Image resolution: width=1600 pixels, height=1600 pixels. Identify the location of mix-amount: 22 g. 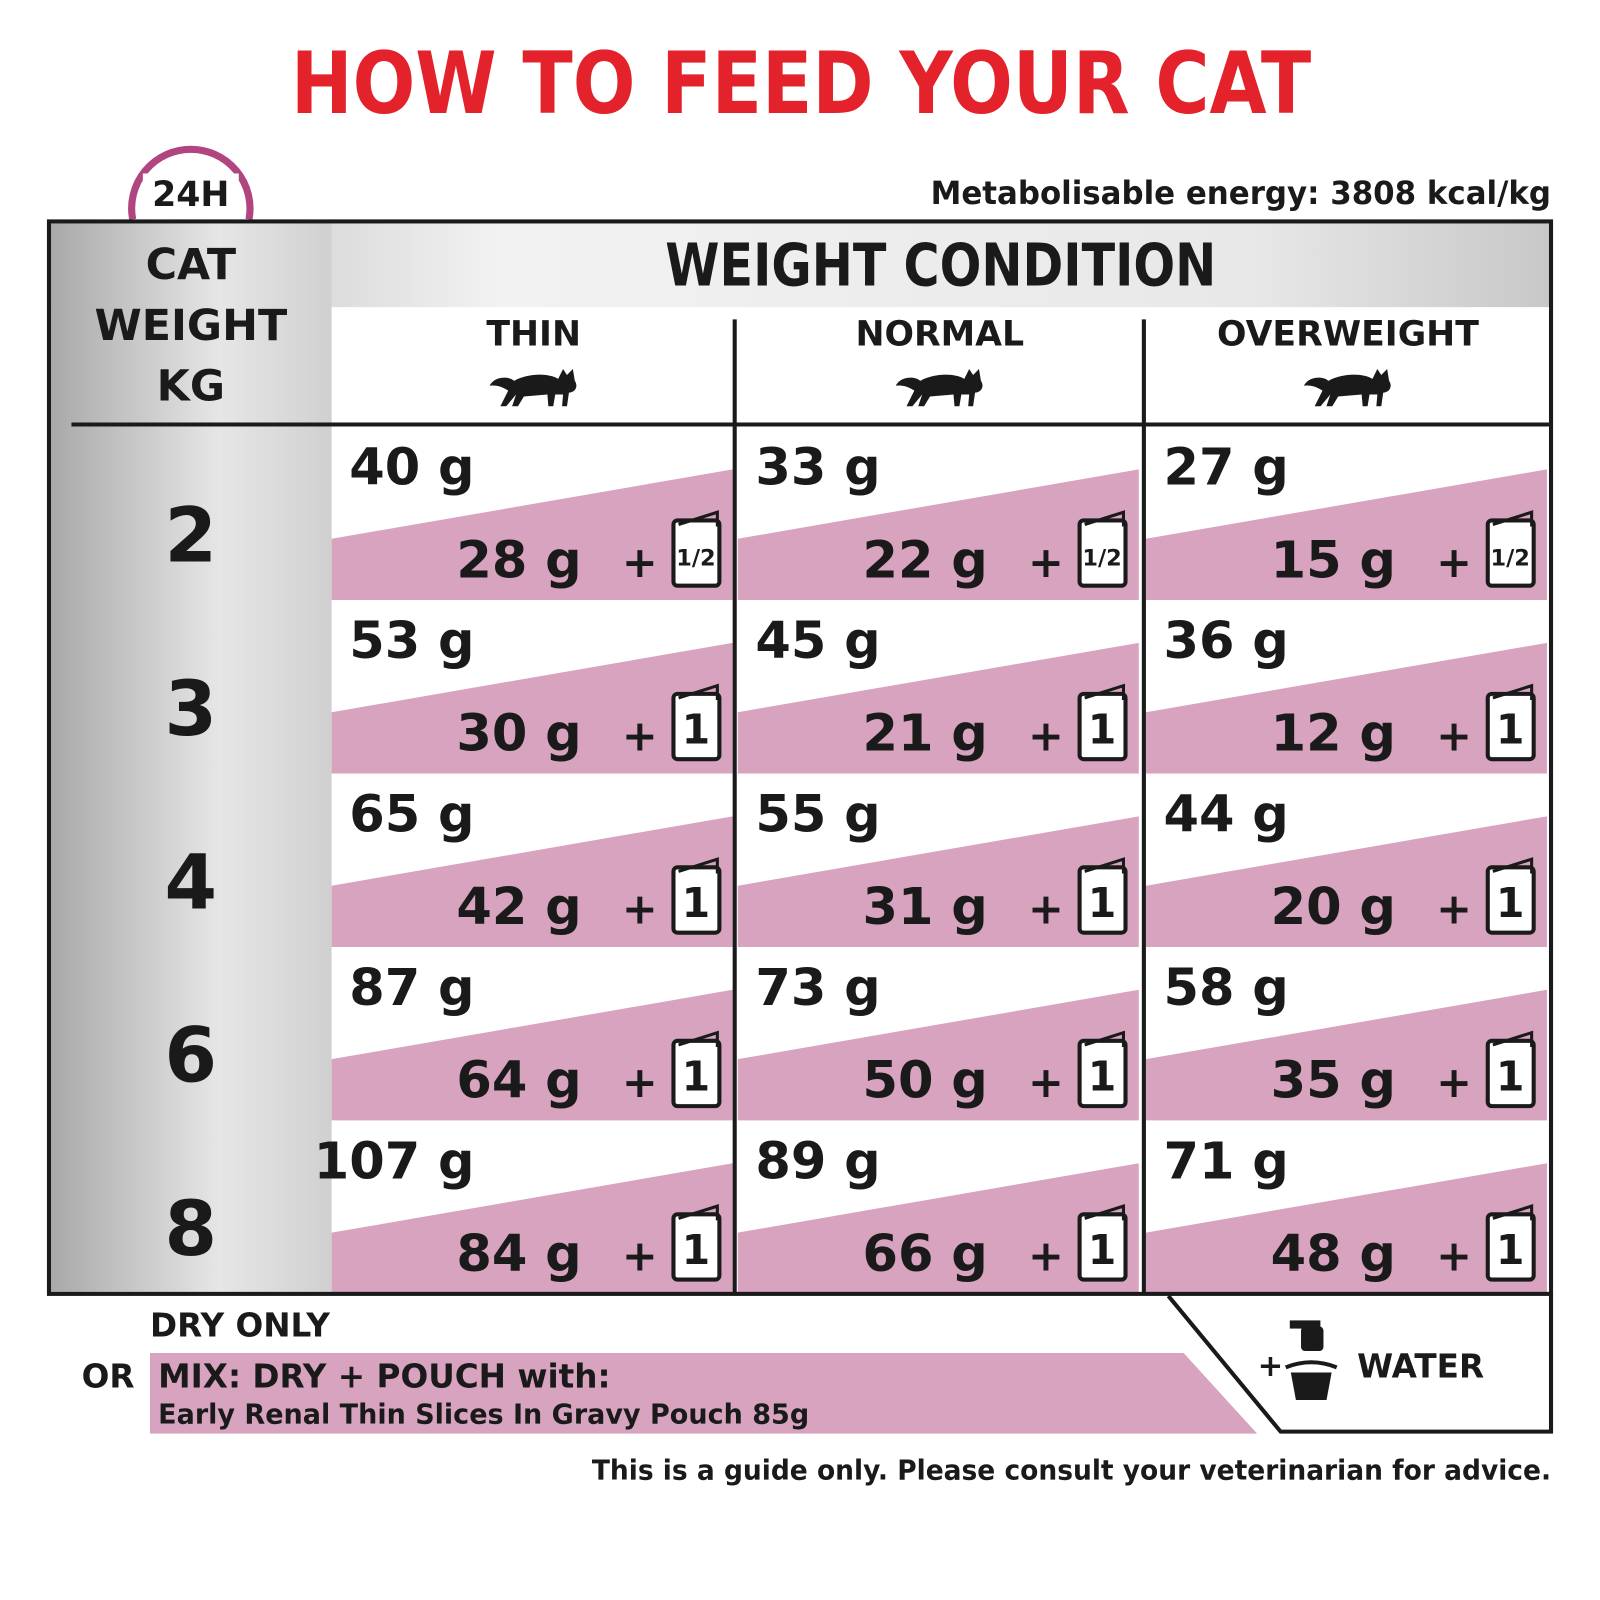
(924, 560).